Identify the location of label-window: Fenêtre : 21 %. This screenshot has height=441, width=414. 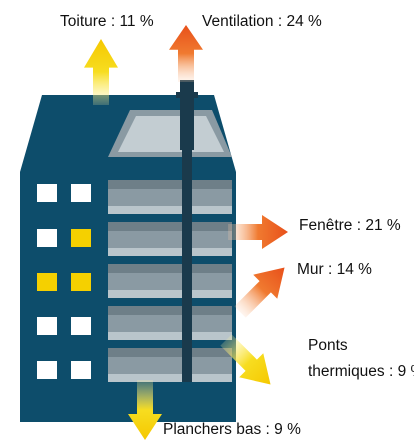
(350, 225).